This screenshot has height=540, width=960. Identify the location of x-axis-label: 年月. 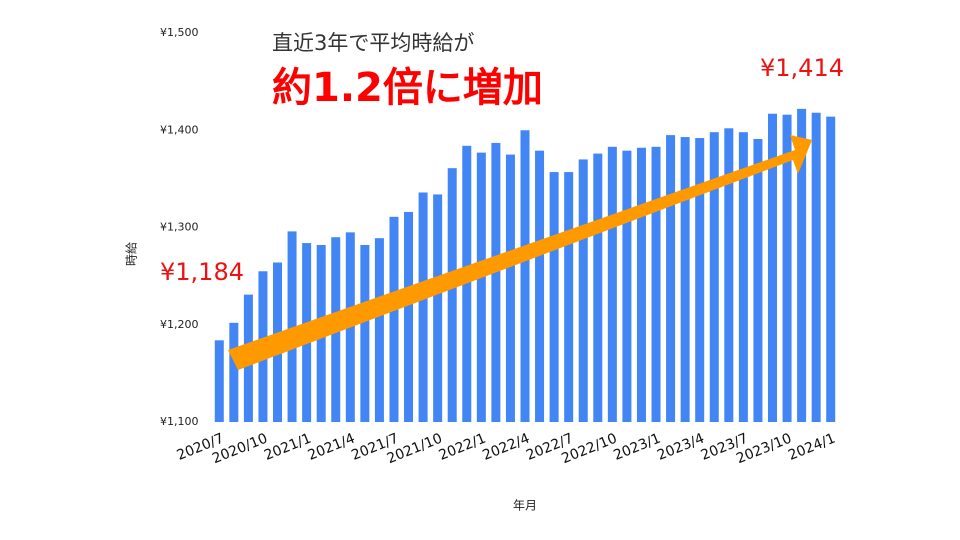
(525, 506).